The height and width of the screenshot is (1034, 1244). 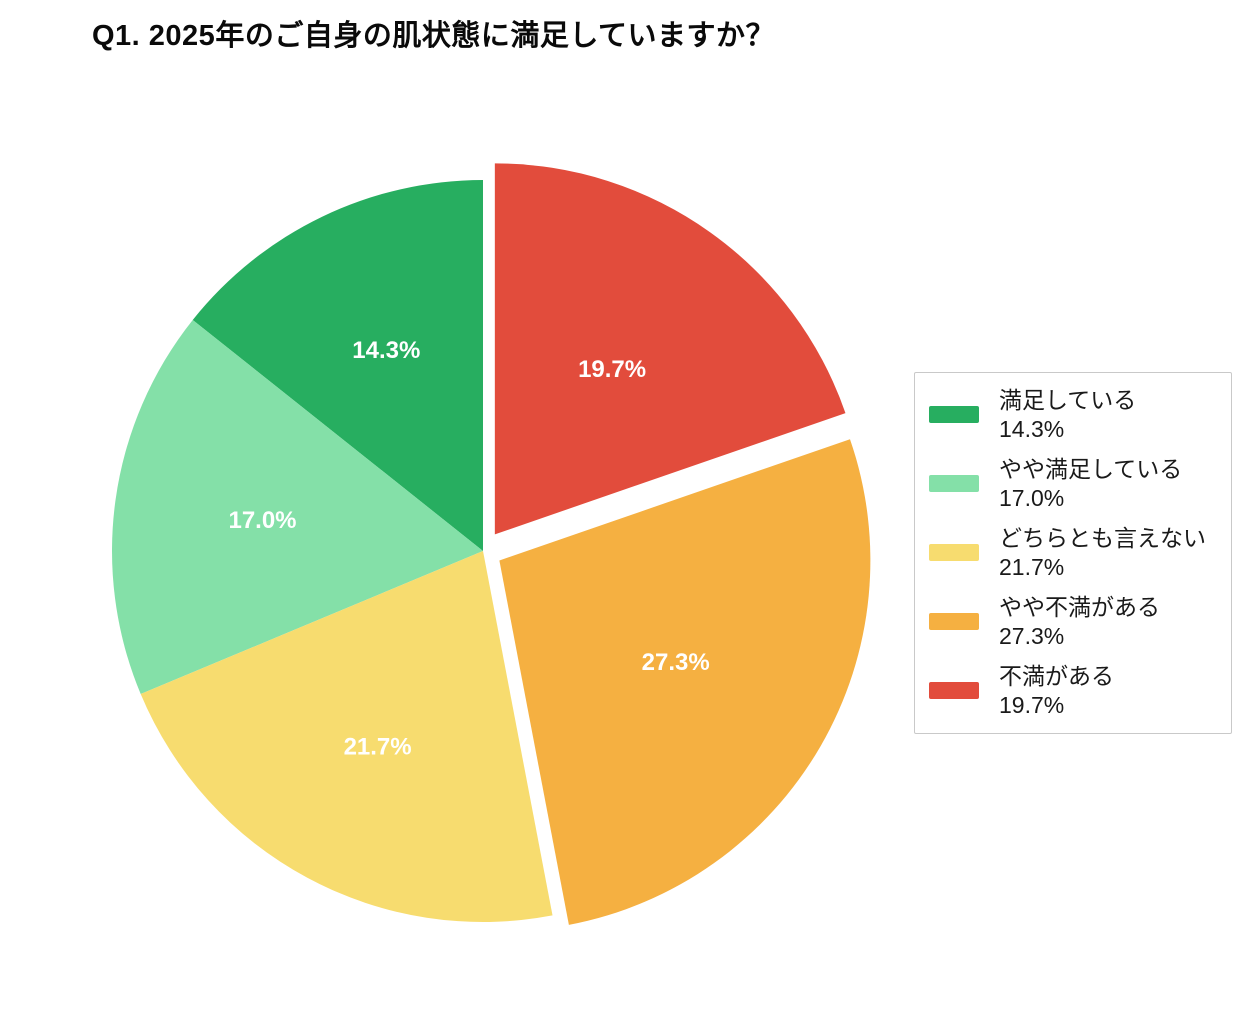 What do you see at coordinates (676, 662) in the screenshot?
I see `pie-slice-percent-label: 27.3%` at bounding box center [676, 662].